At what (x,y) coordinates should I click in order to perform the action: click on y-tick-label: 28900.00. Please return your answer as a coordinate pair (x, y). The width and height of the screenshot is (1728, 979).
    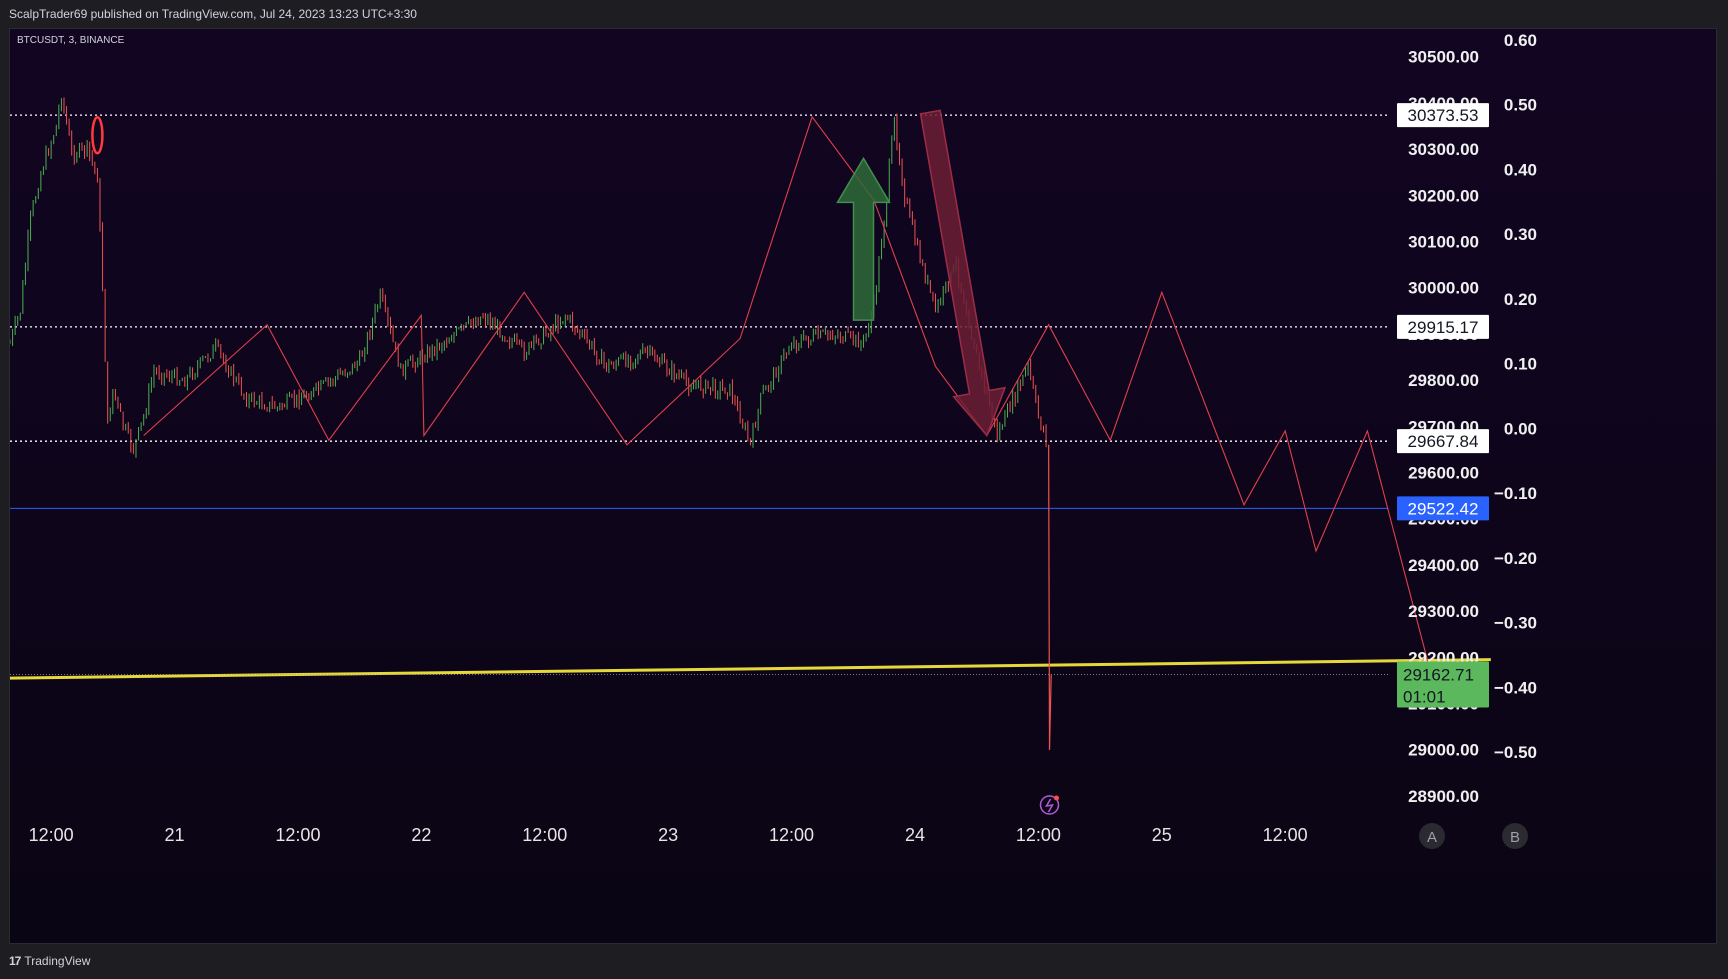
    Looking at the image, I should click on (1443, 796).